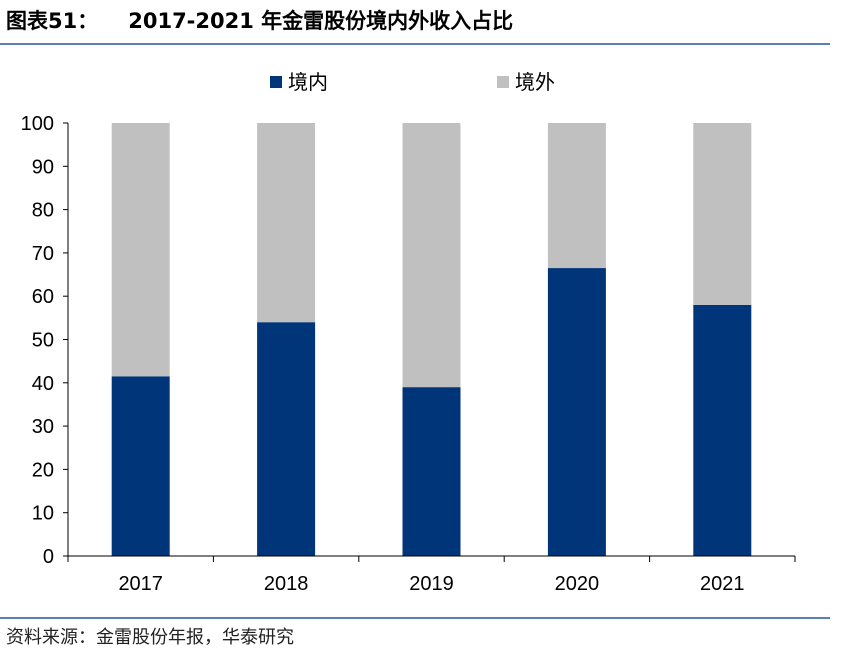 The width and height of the screenshot is (858, 655). Describe the element at coordinates (722, 430) in the screenshot. I see `bar-2021-domestic` at that location.